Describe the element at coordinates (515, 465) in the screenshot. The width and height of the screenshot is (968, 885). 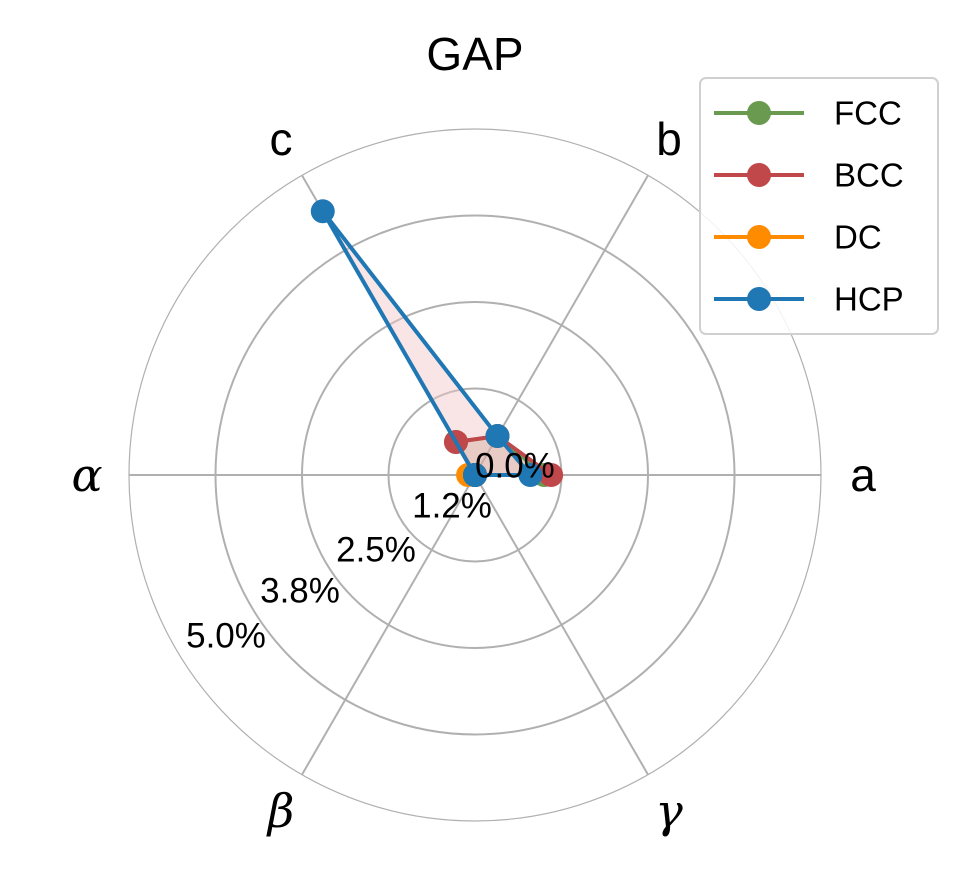
I see `radial-tick-label: 0.0%` at that location.